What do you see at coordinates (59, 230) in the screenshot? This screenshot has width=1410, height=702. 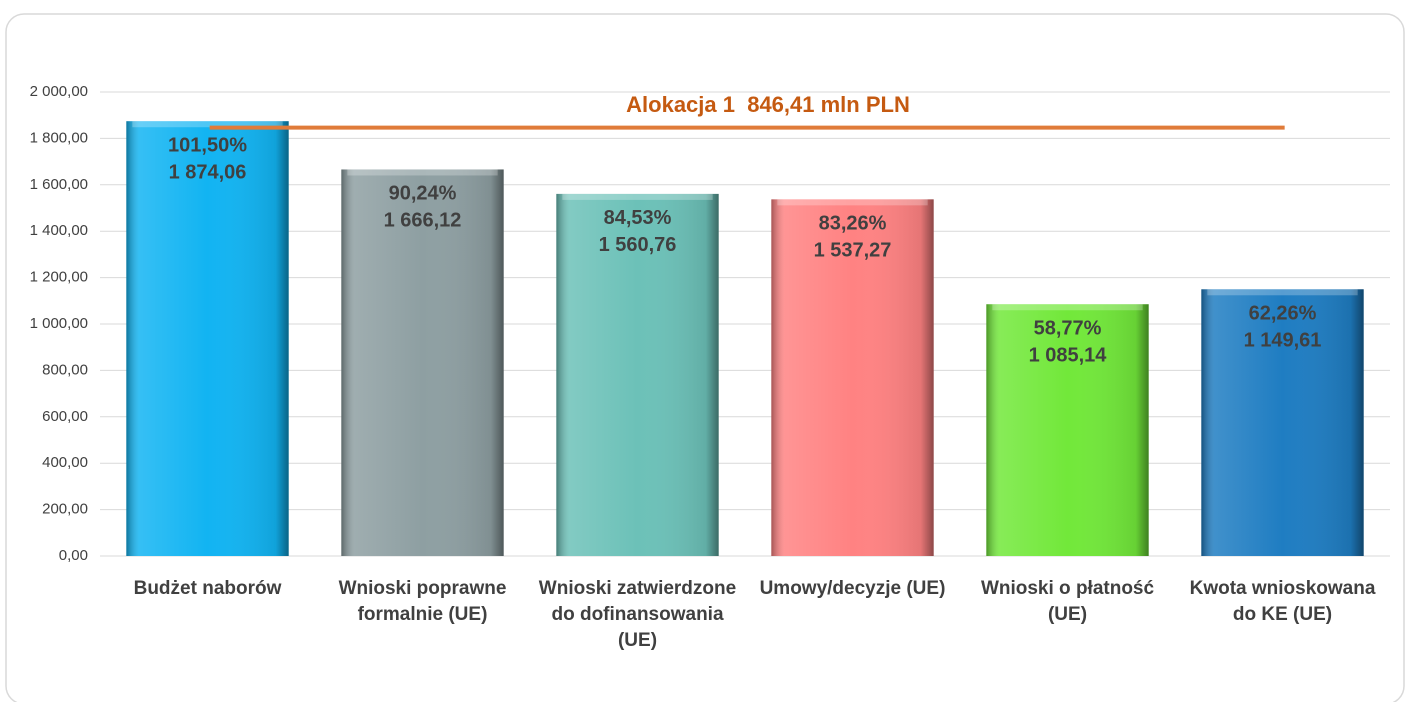 I see `y-tick-label: 1 400,00` at bounding box center [59, 230].